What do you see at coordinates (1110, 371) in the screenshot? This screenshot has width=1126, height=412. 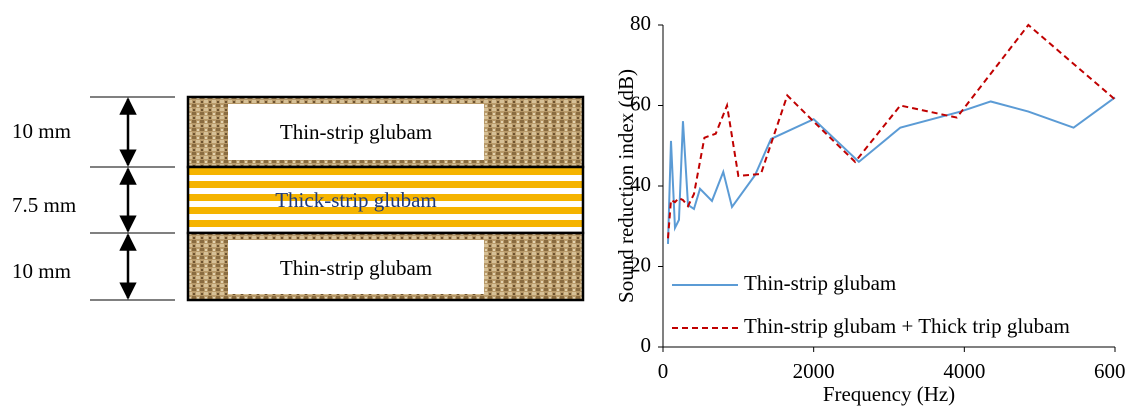 I see `x-tick-label: 6000` at bounding box center [1110, 371].